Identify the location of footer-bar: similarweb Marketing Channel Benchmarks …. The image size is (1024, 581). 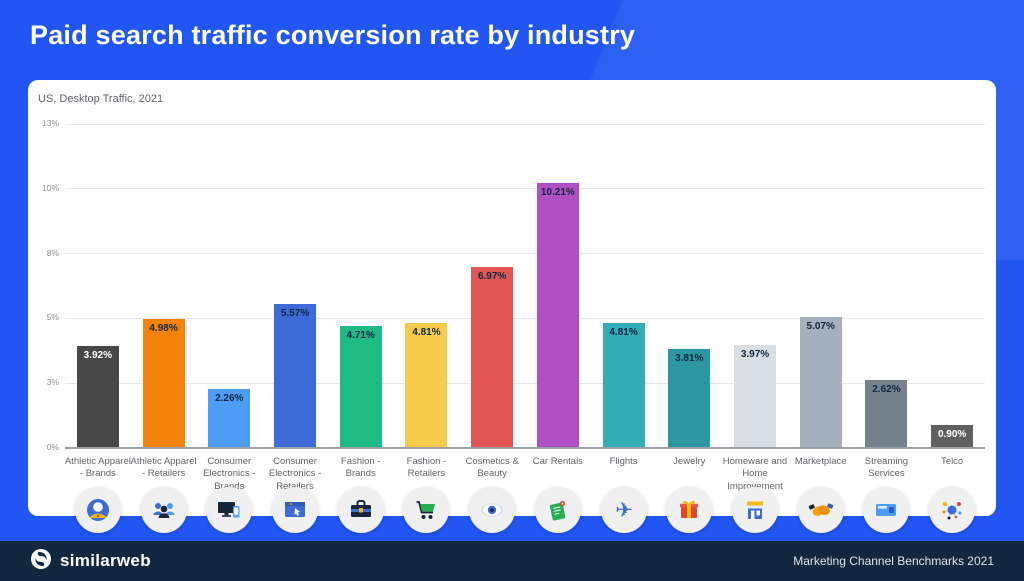
(512, 561).